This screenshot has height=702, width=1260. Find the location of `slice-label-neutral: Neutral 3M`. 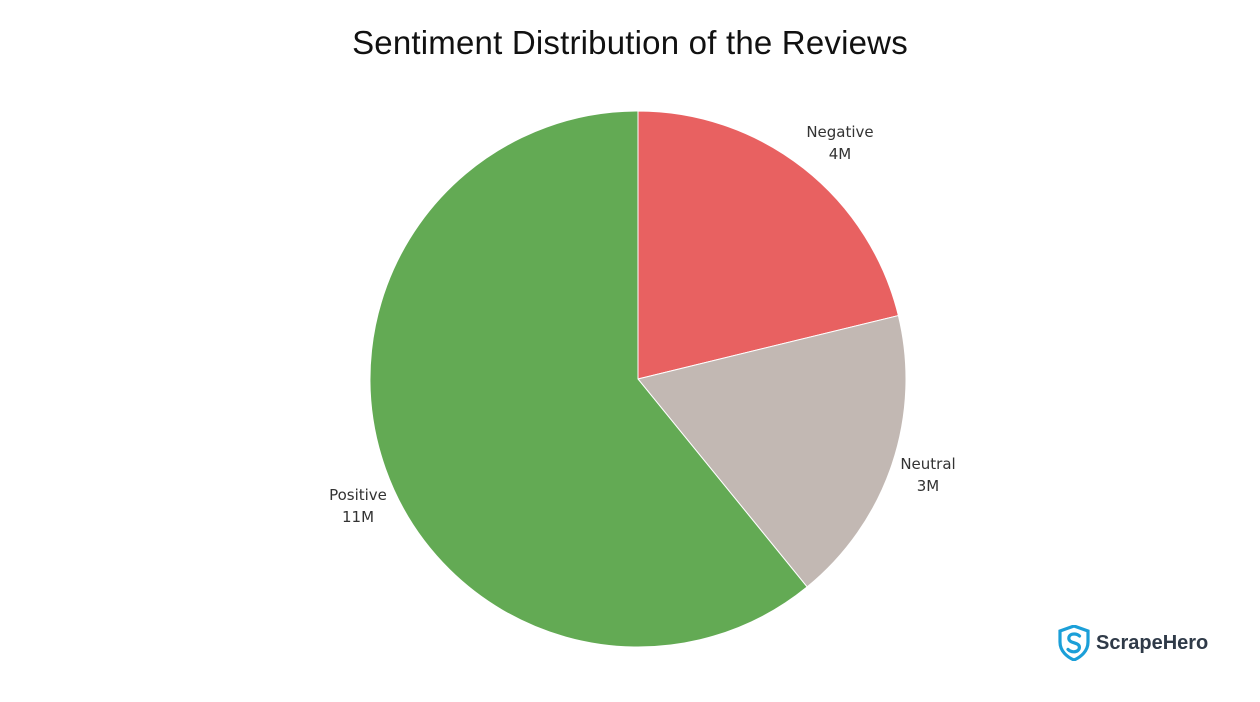

slice-label-neutral: Neutral 3M is located at coordinates (928, 475).